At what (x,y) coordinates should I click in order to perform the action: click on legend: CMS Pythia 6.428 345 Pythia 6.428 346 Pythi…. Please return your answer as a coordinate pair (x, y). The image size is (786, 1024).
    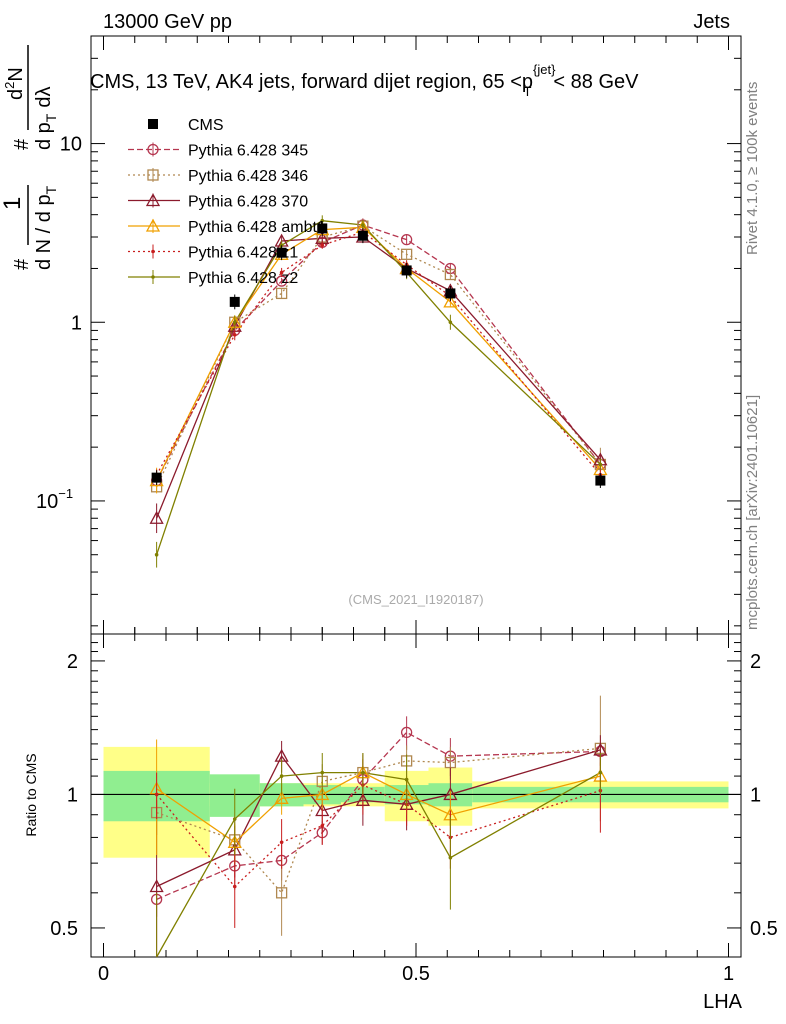
    Looking at the image, I should click on (227, 202).